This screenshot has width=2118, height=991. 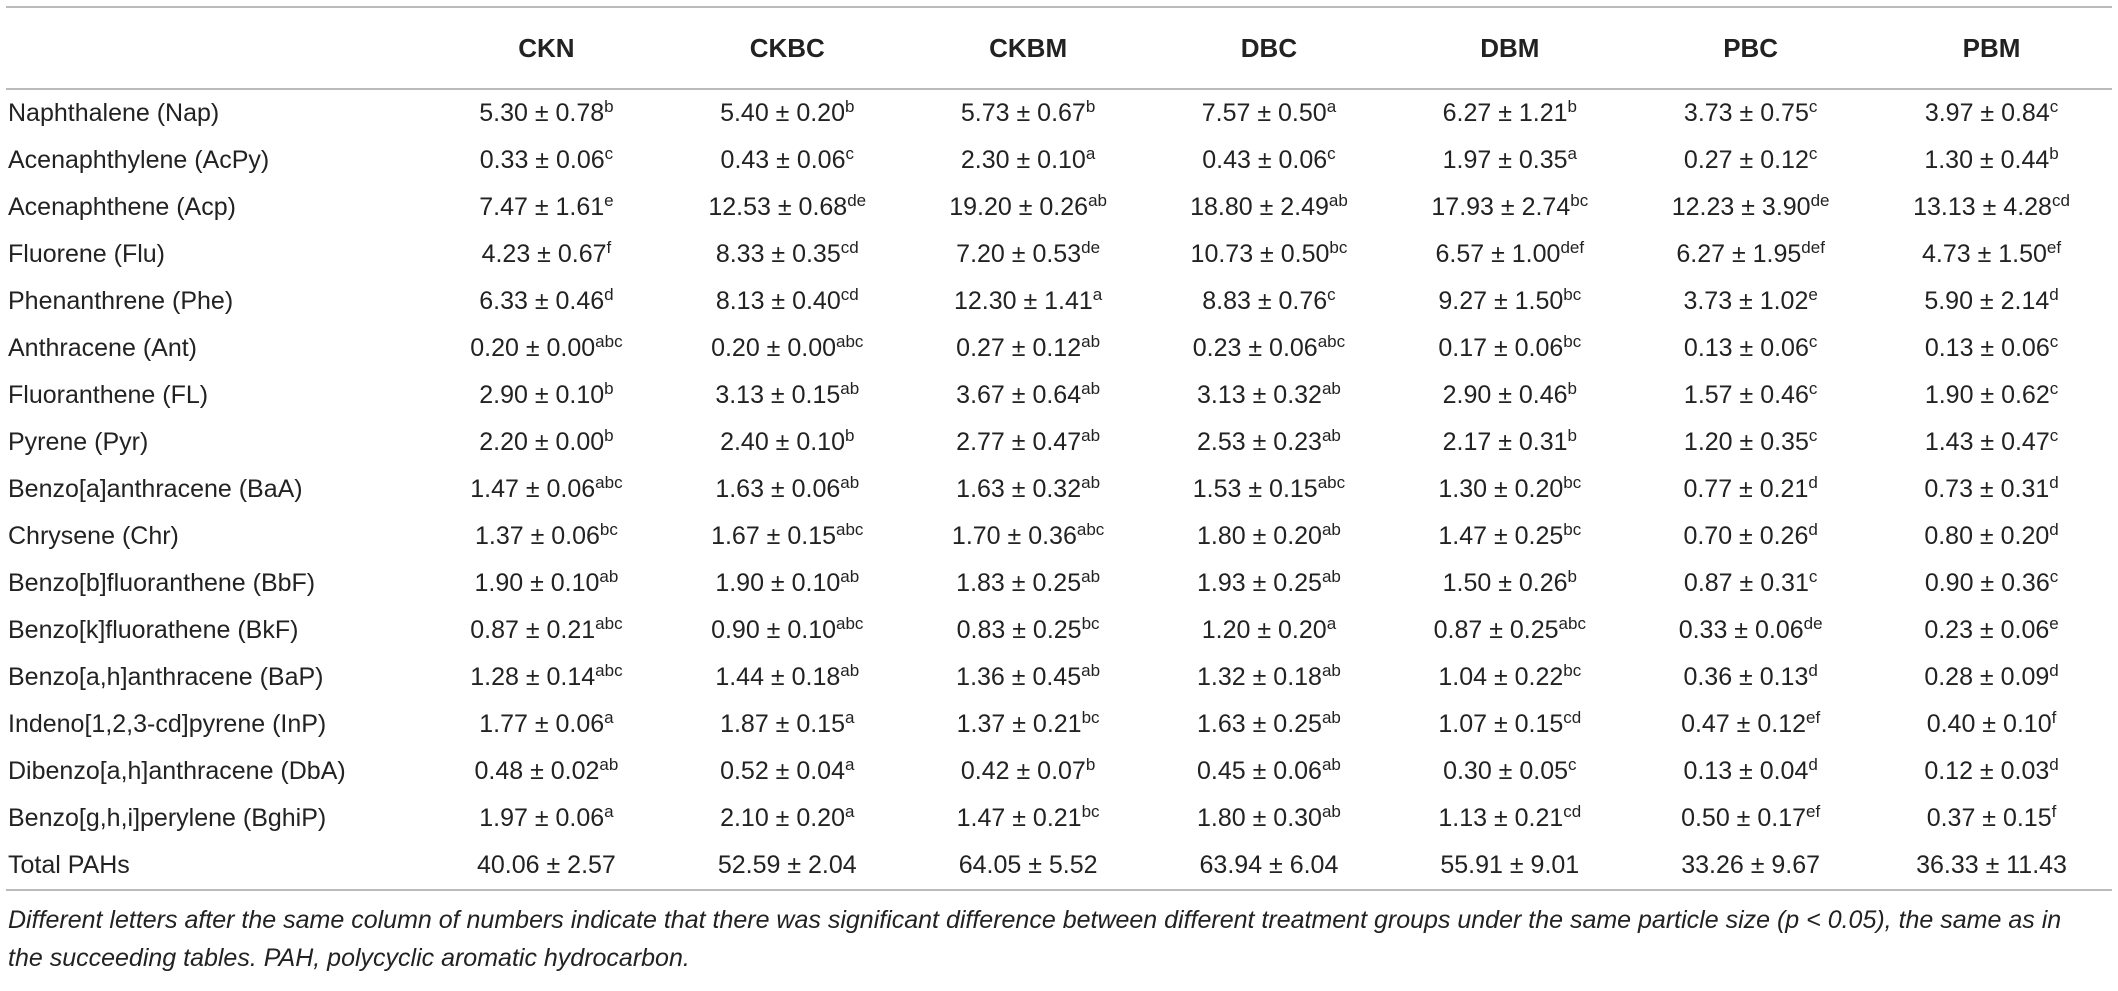 What do you see at coordinates (1987, 771) in the screenshot?
I see `cell-value: 0.12 ± 0.03` at bounding box center [1987, 771].